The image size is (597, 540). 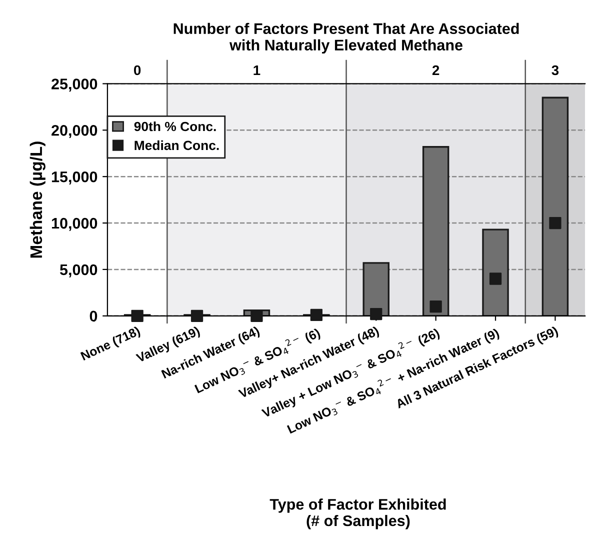 I want to click on band-label: 2, so click(x=436, y=70).